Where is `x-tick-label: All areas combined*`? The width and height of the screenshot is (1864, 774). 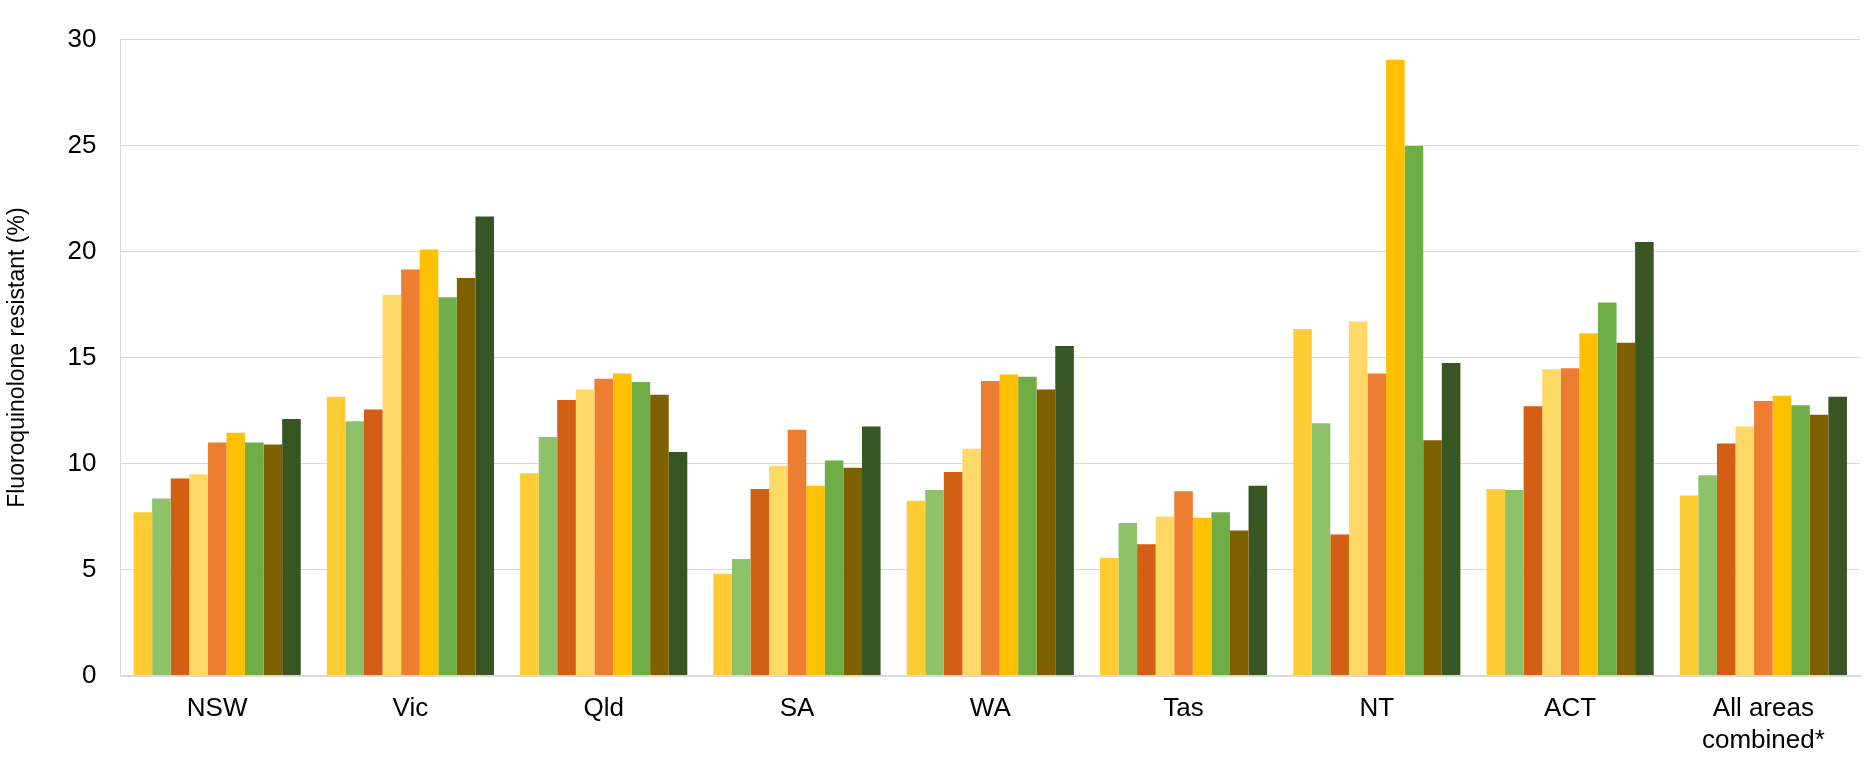 x-tick-label: All areas combined* is located at coordinates (1763, 723).